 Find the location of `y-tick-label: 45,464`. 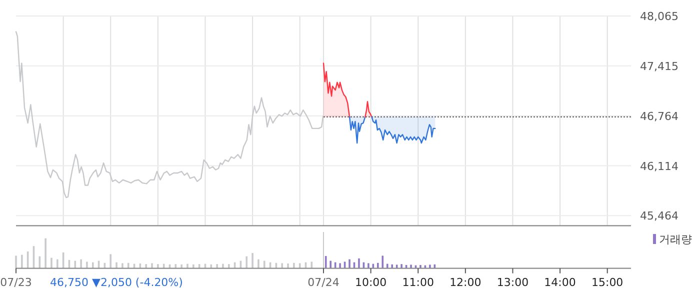

y-tick-label: 45,464 is located at coordinates (659, 216).